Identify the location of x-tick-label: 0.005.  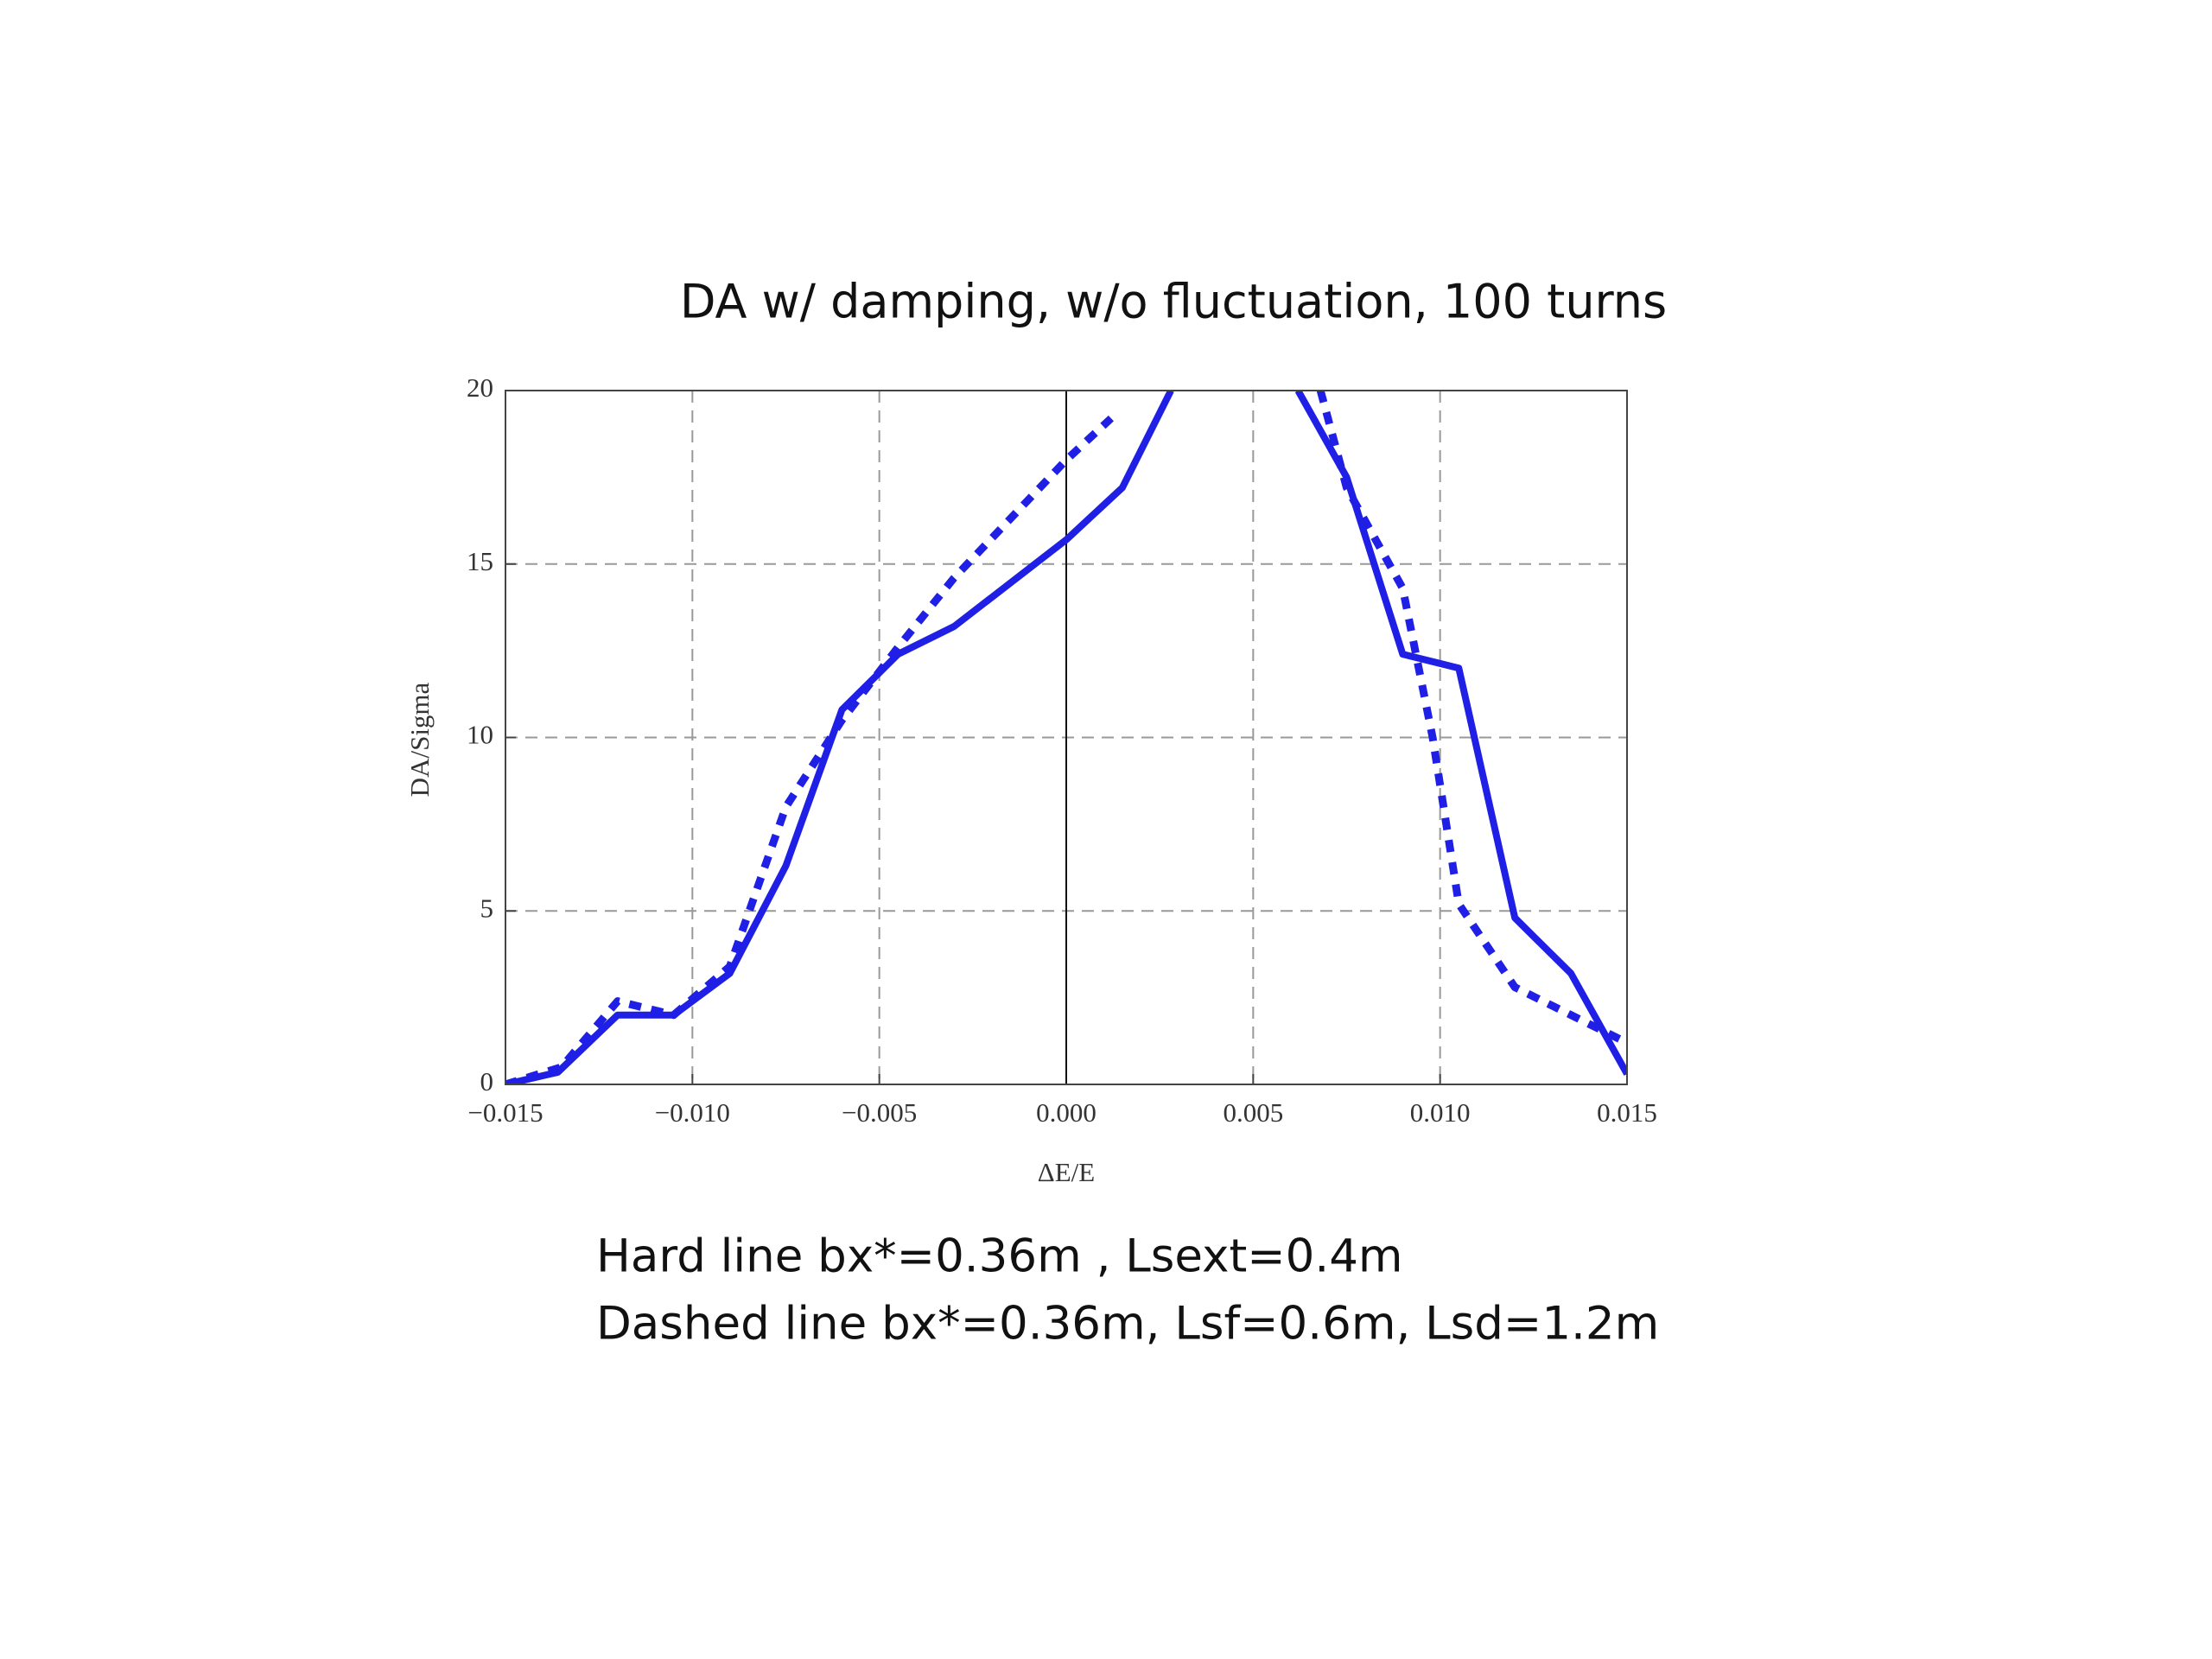
(1253, 1112).